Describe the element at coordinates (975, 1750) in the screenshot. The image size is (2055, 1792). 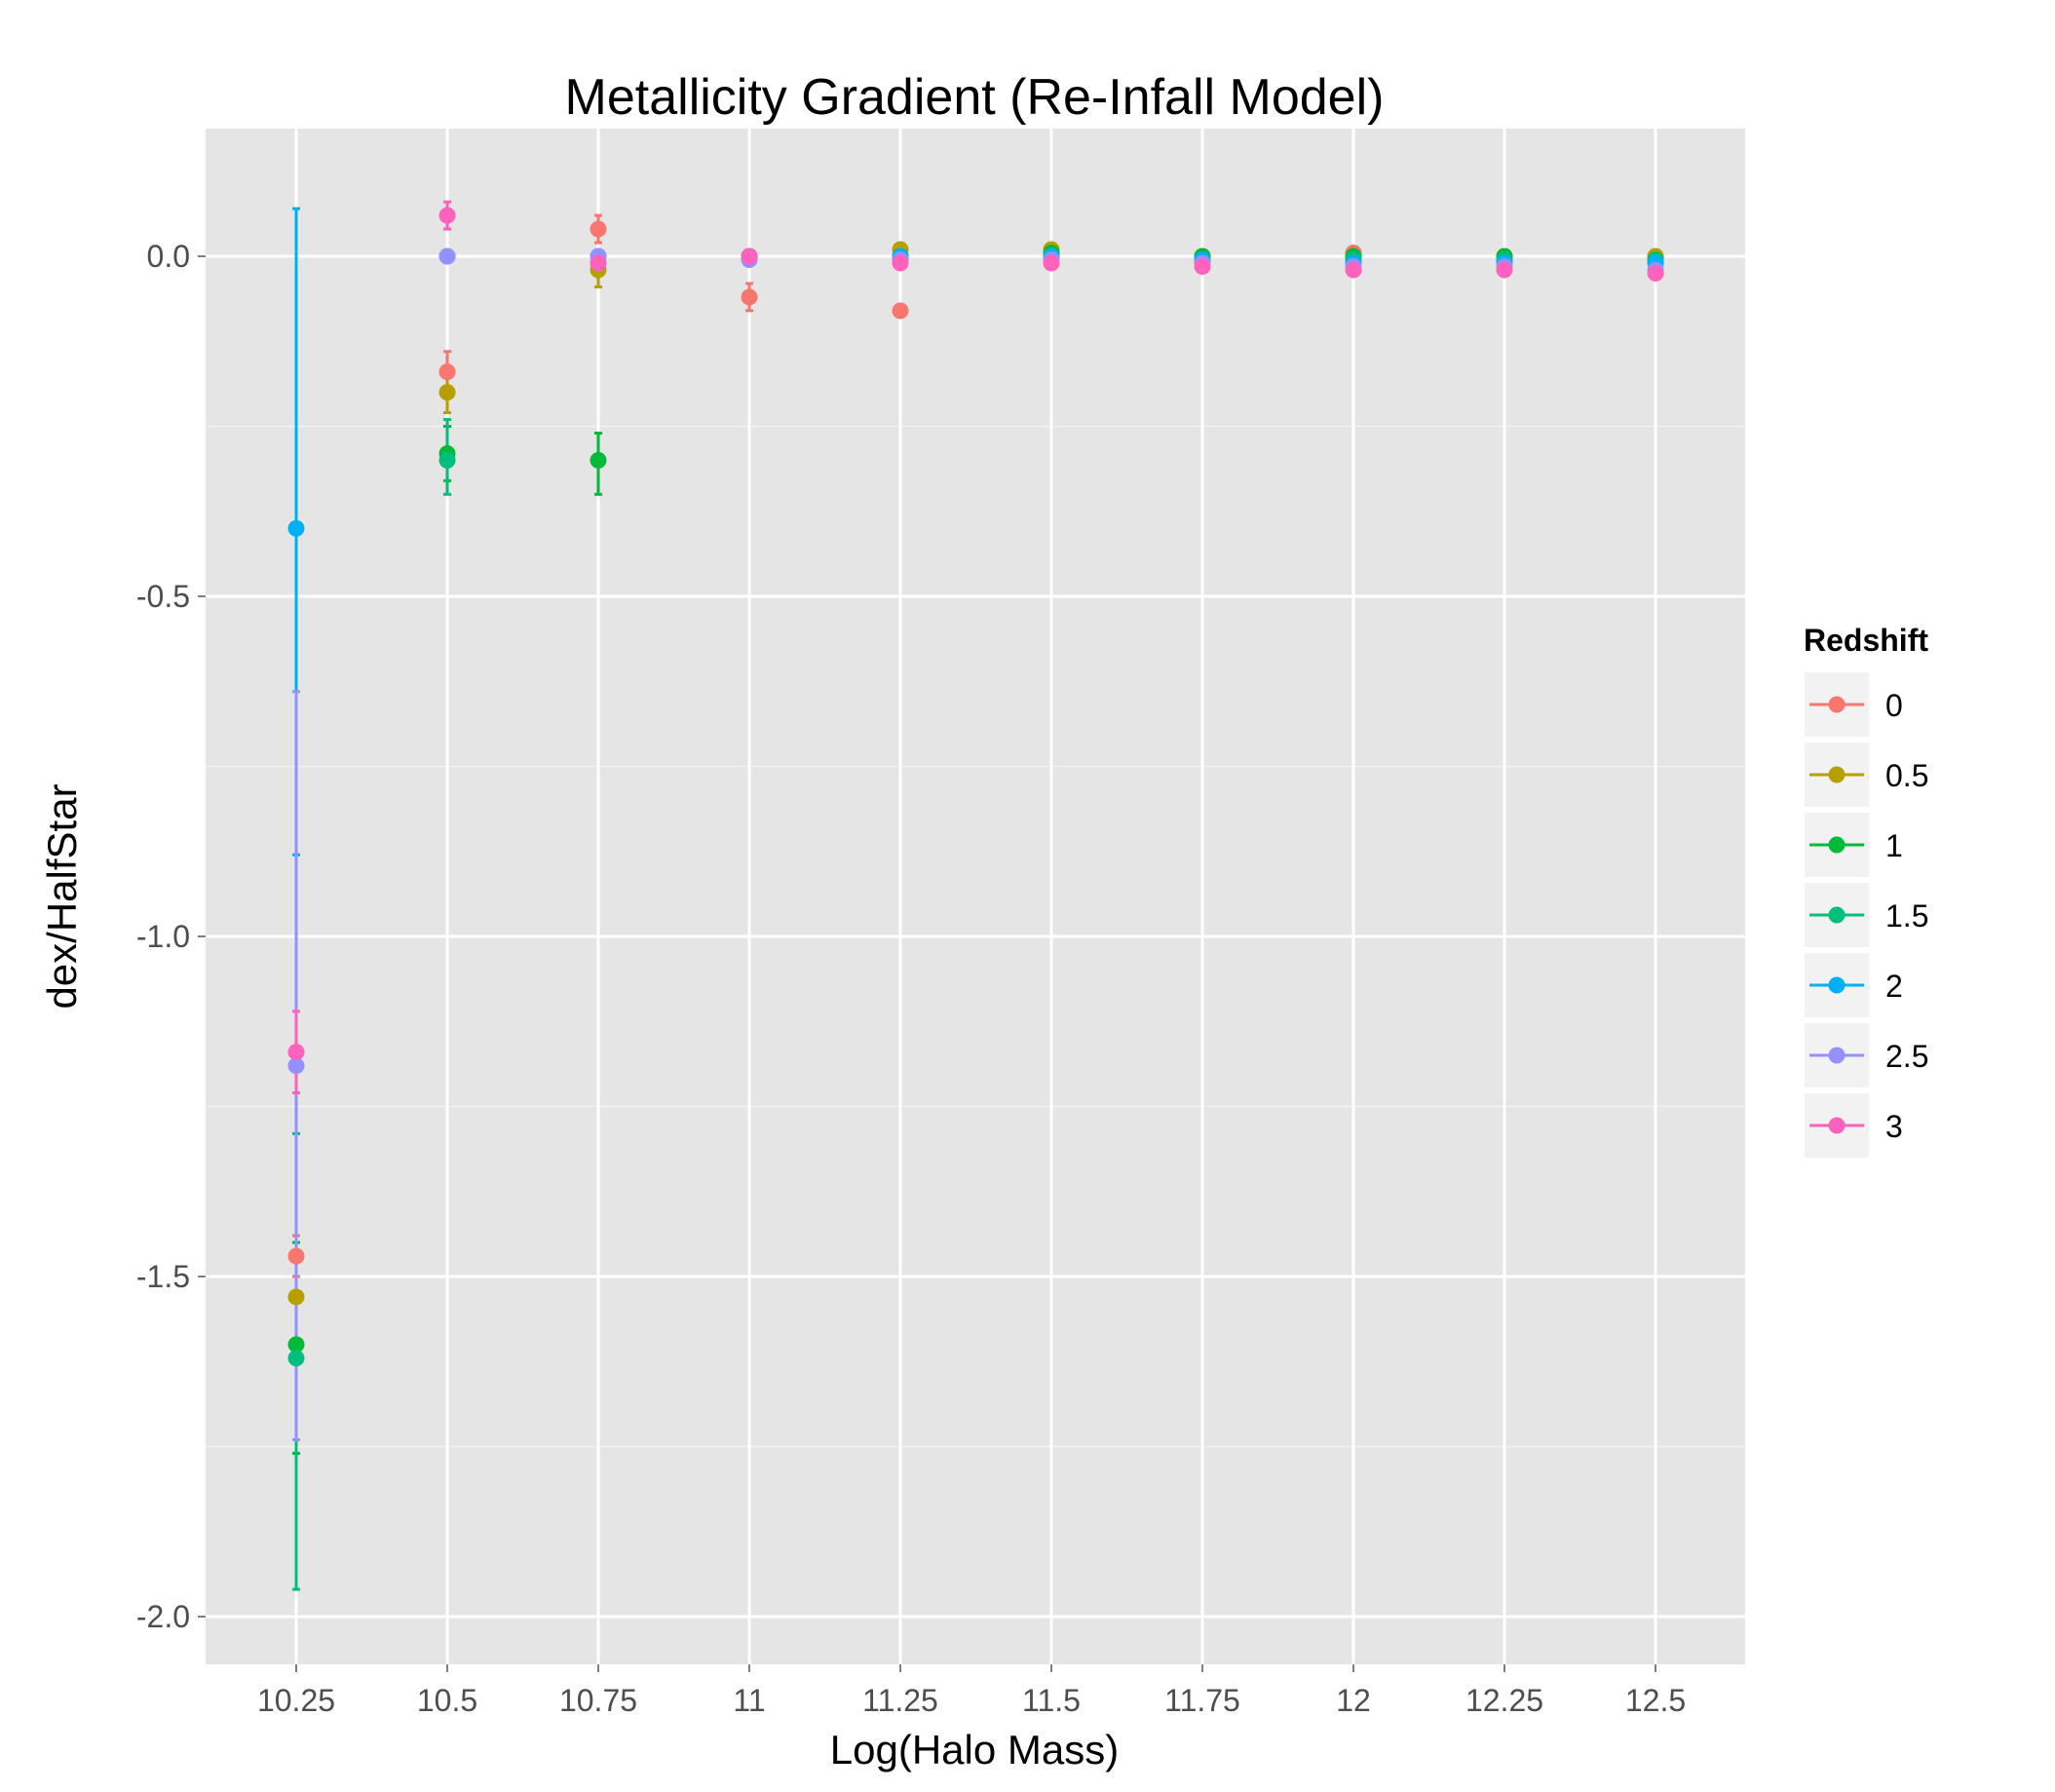
I see `x-axis-title: Log(Halo Mass)` at that location.